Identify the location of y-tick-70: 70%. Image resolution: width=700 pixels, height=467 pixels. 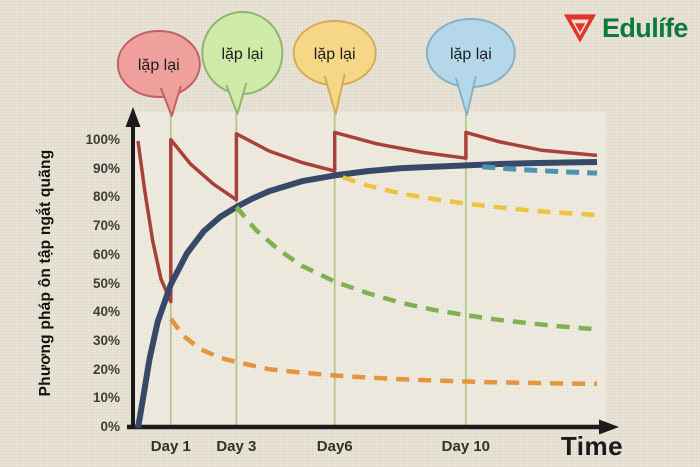
(106, 226).